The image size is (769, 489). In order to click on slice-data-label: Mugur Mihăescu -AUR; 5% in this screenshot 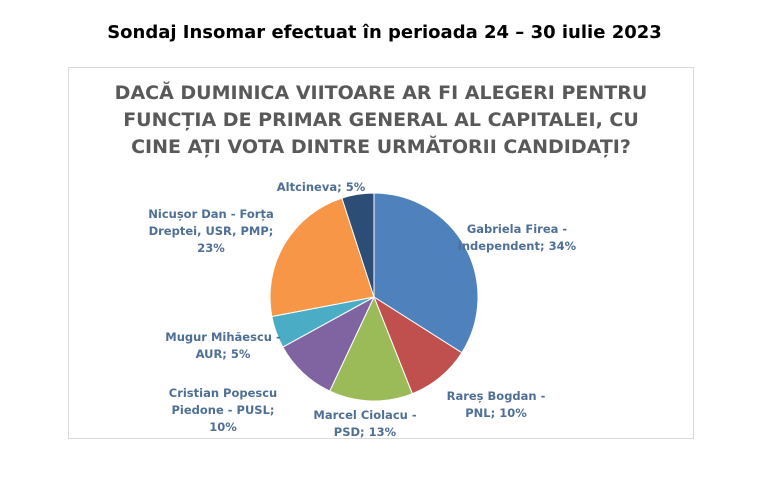, I will do `click(223, 345)`.